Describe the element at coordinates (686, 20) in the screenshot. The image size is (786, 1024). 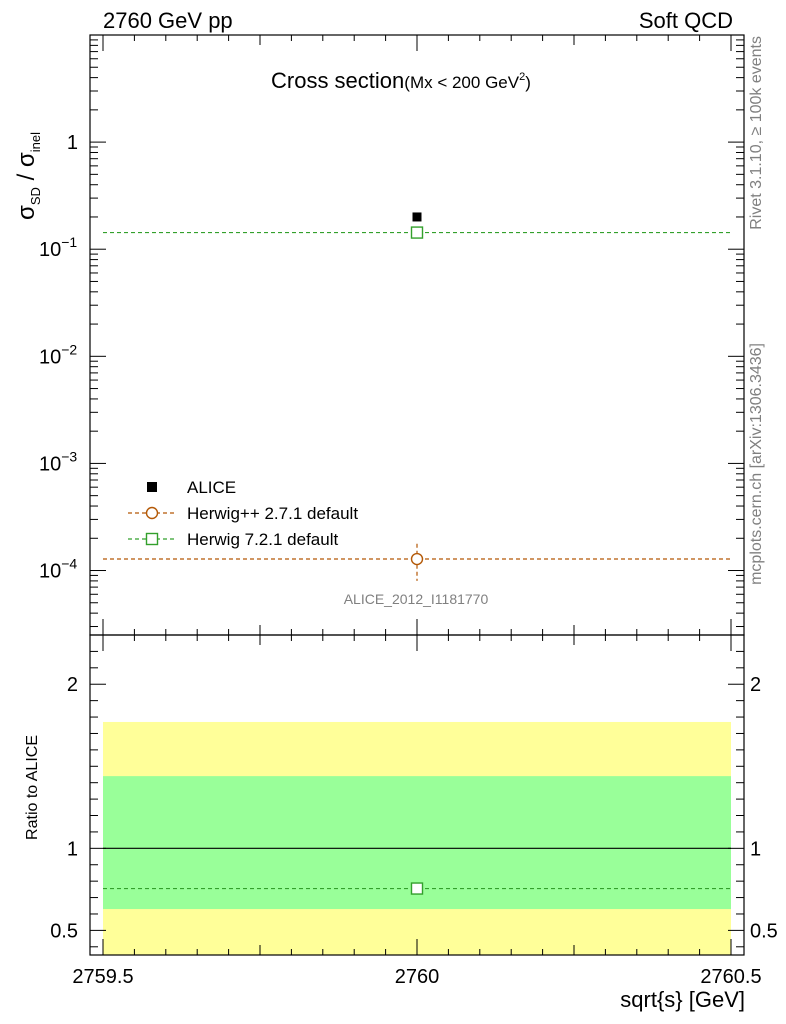
I see `header-right: Soft QCD` at that location.